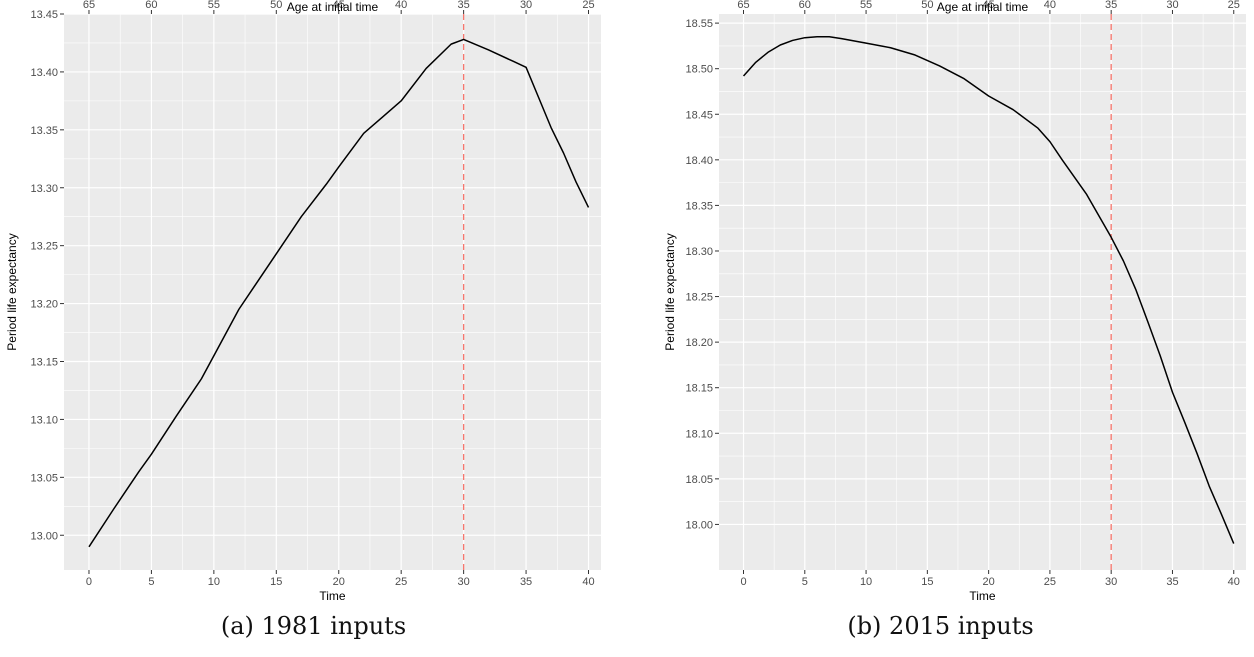  Describe the element at coordinates (699, 161) in the screenshot. I see `y-tick-label: 18.40` at that location.